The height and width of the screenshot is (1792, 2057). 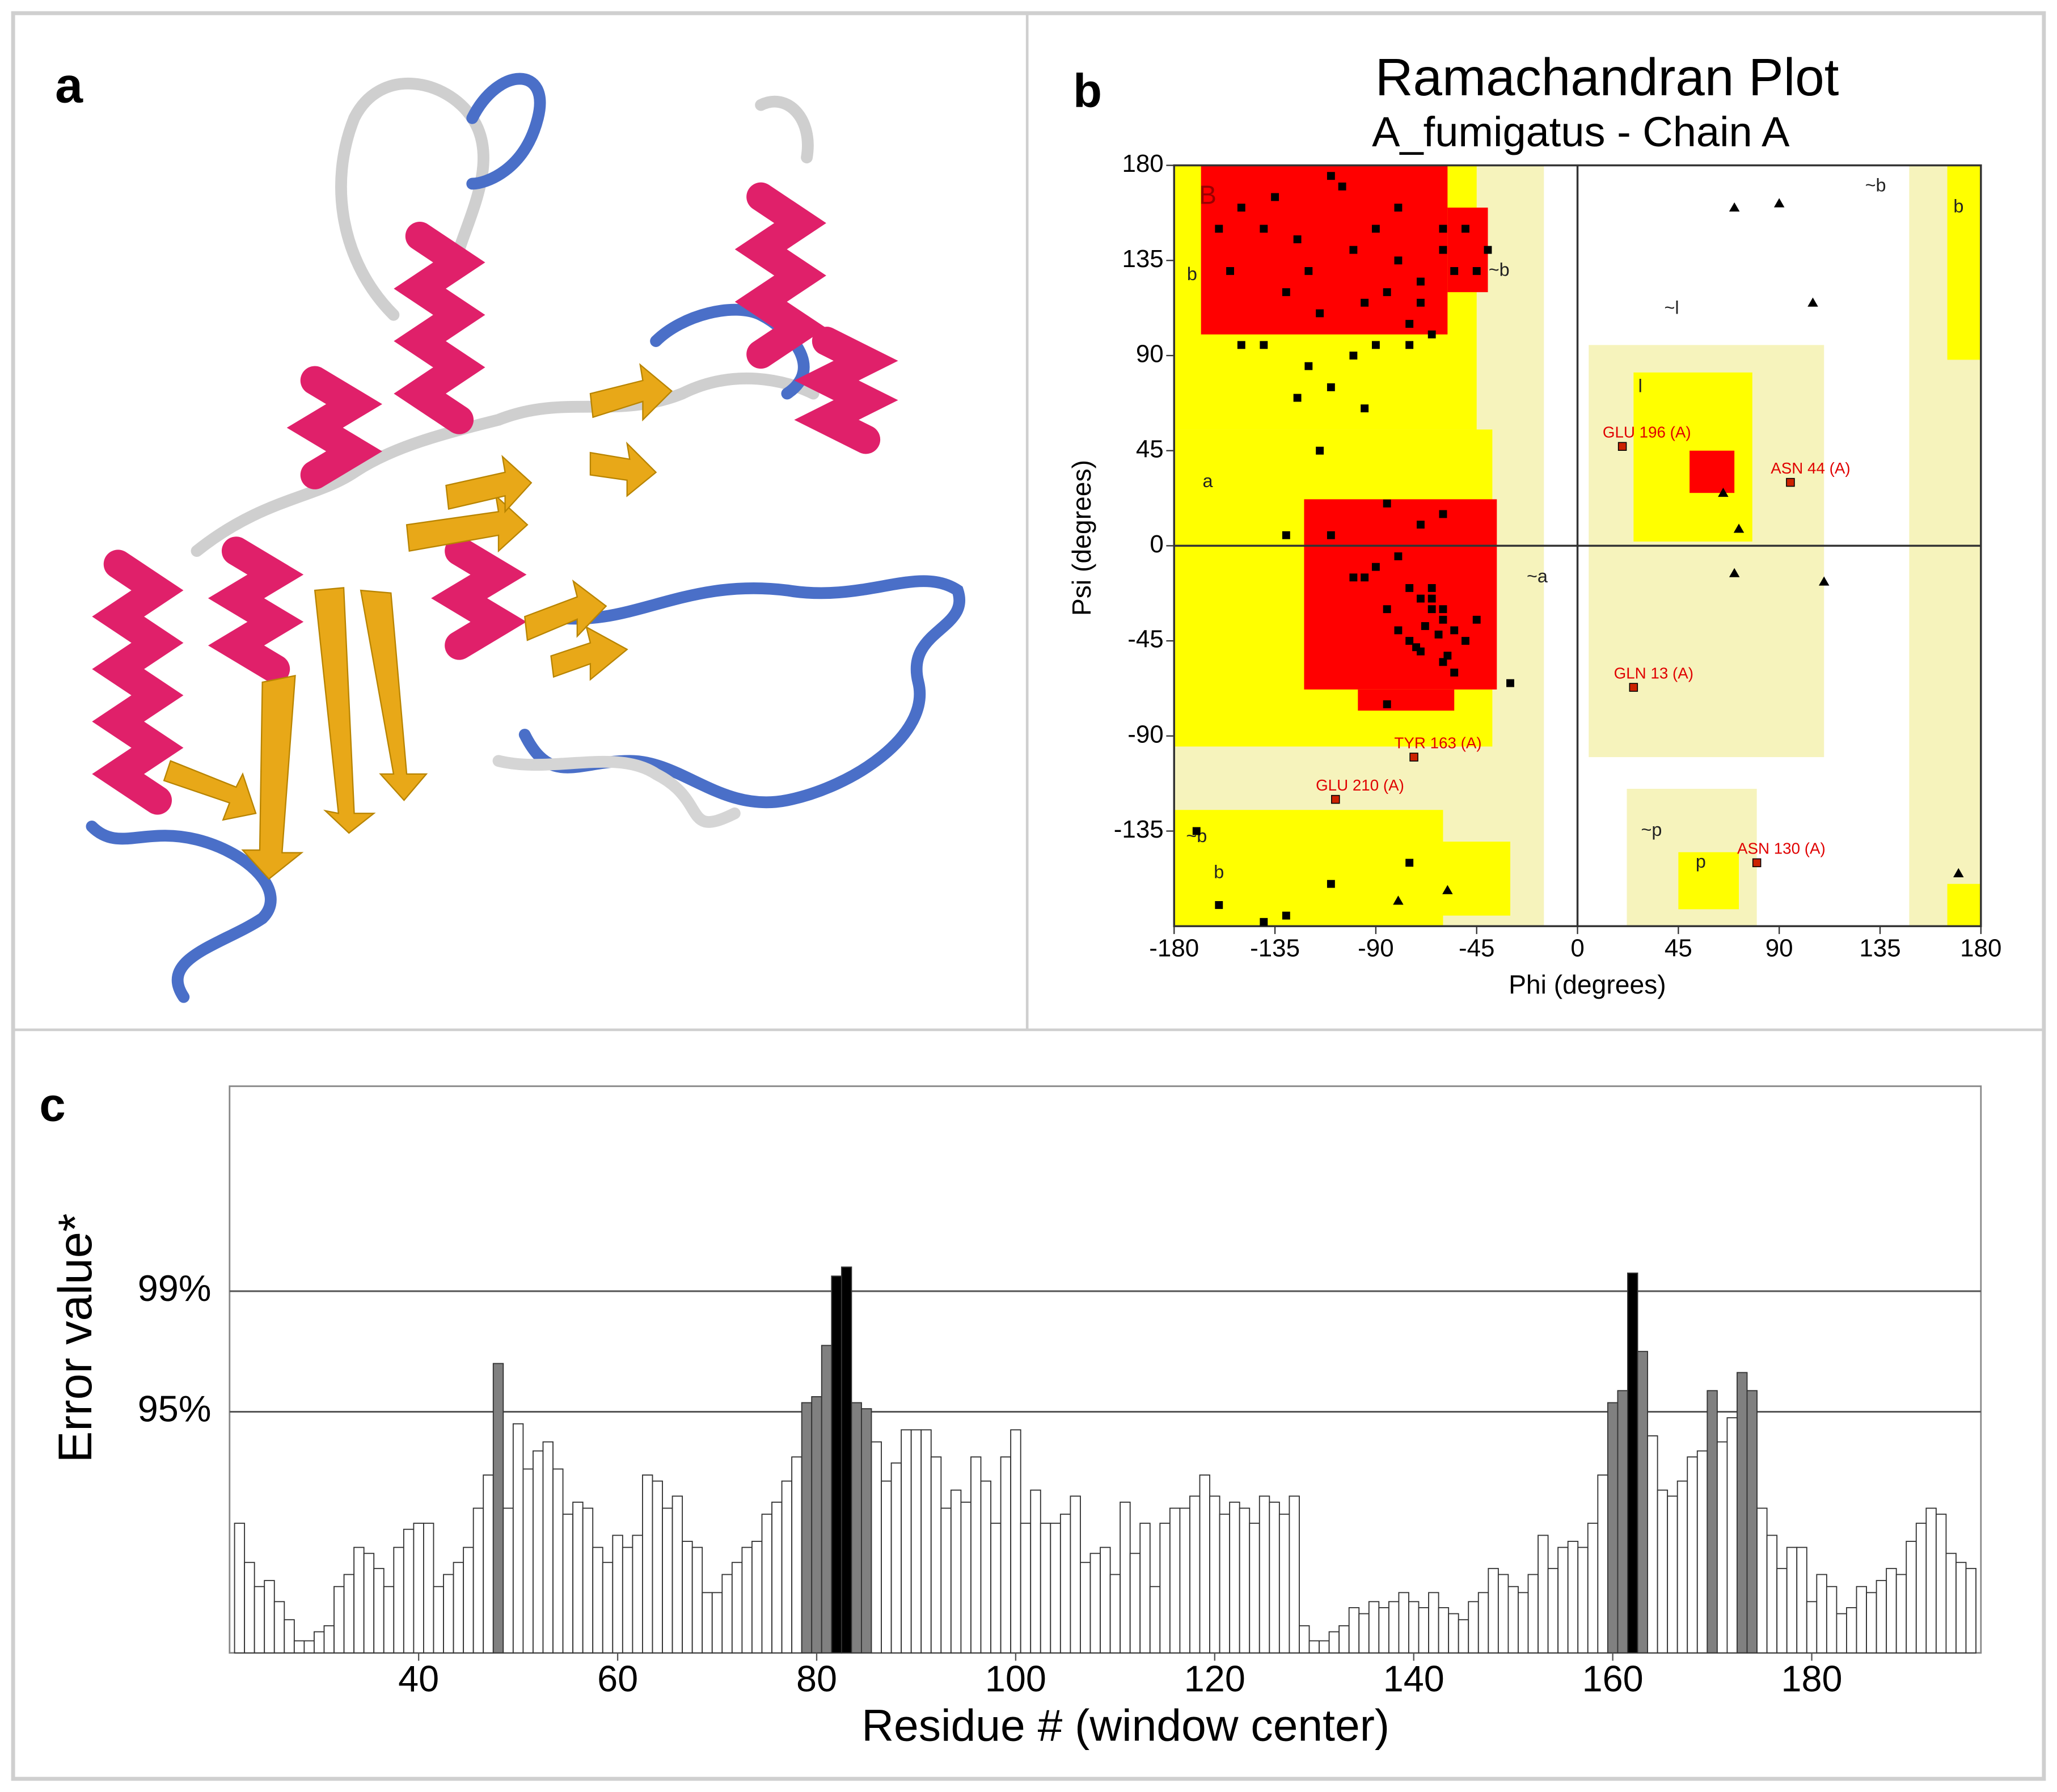 What do you see at coordinates (1139, 829) in the screenshot?
I see `y-tick-label: -135` at bounding box center [1139, 829].